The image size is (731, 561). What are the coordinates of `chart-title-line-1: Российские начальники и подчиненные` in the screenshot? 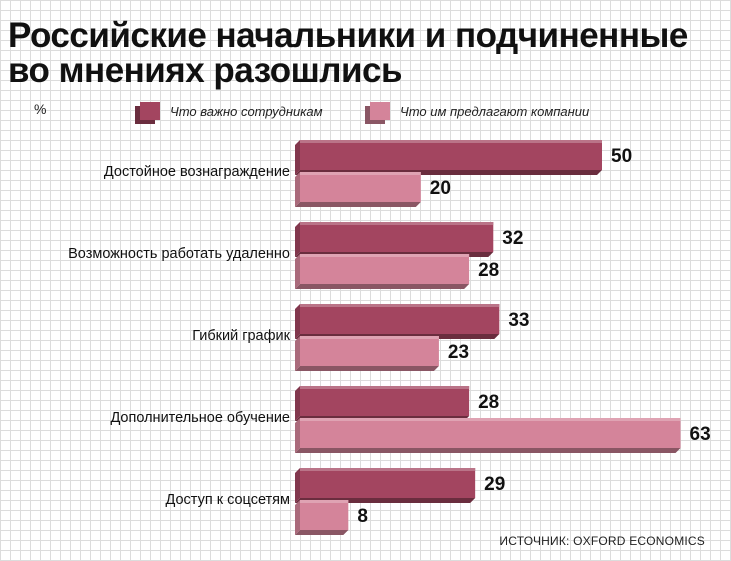 It's located at (348, 35).